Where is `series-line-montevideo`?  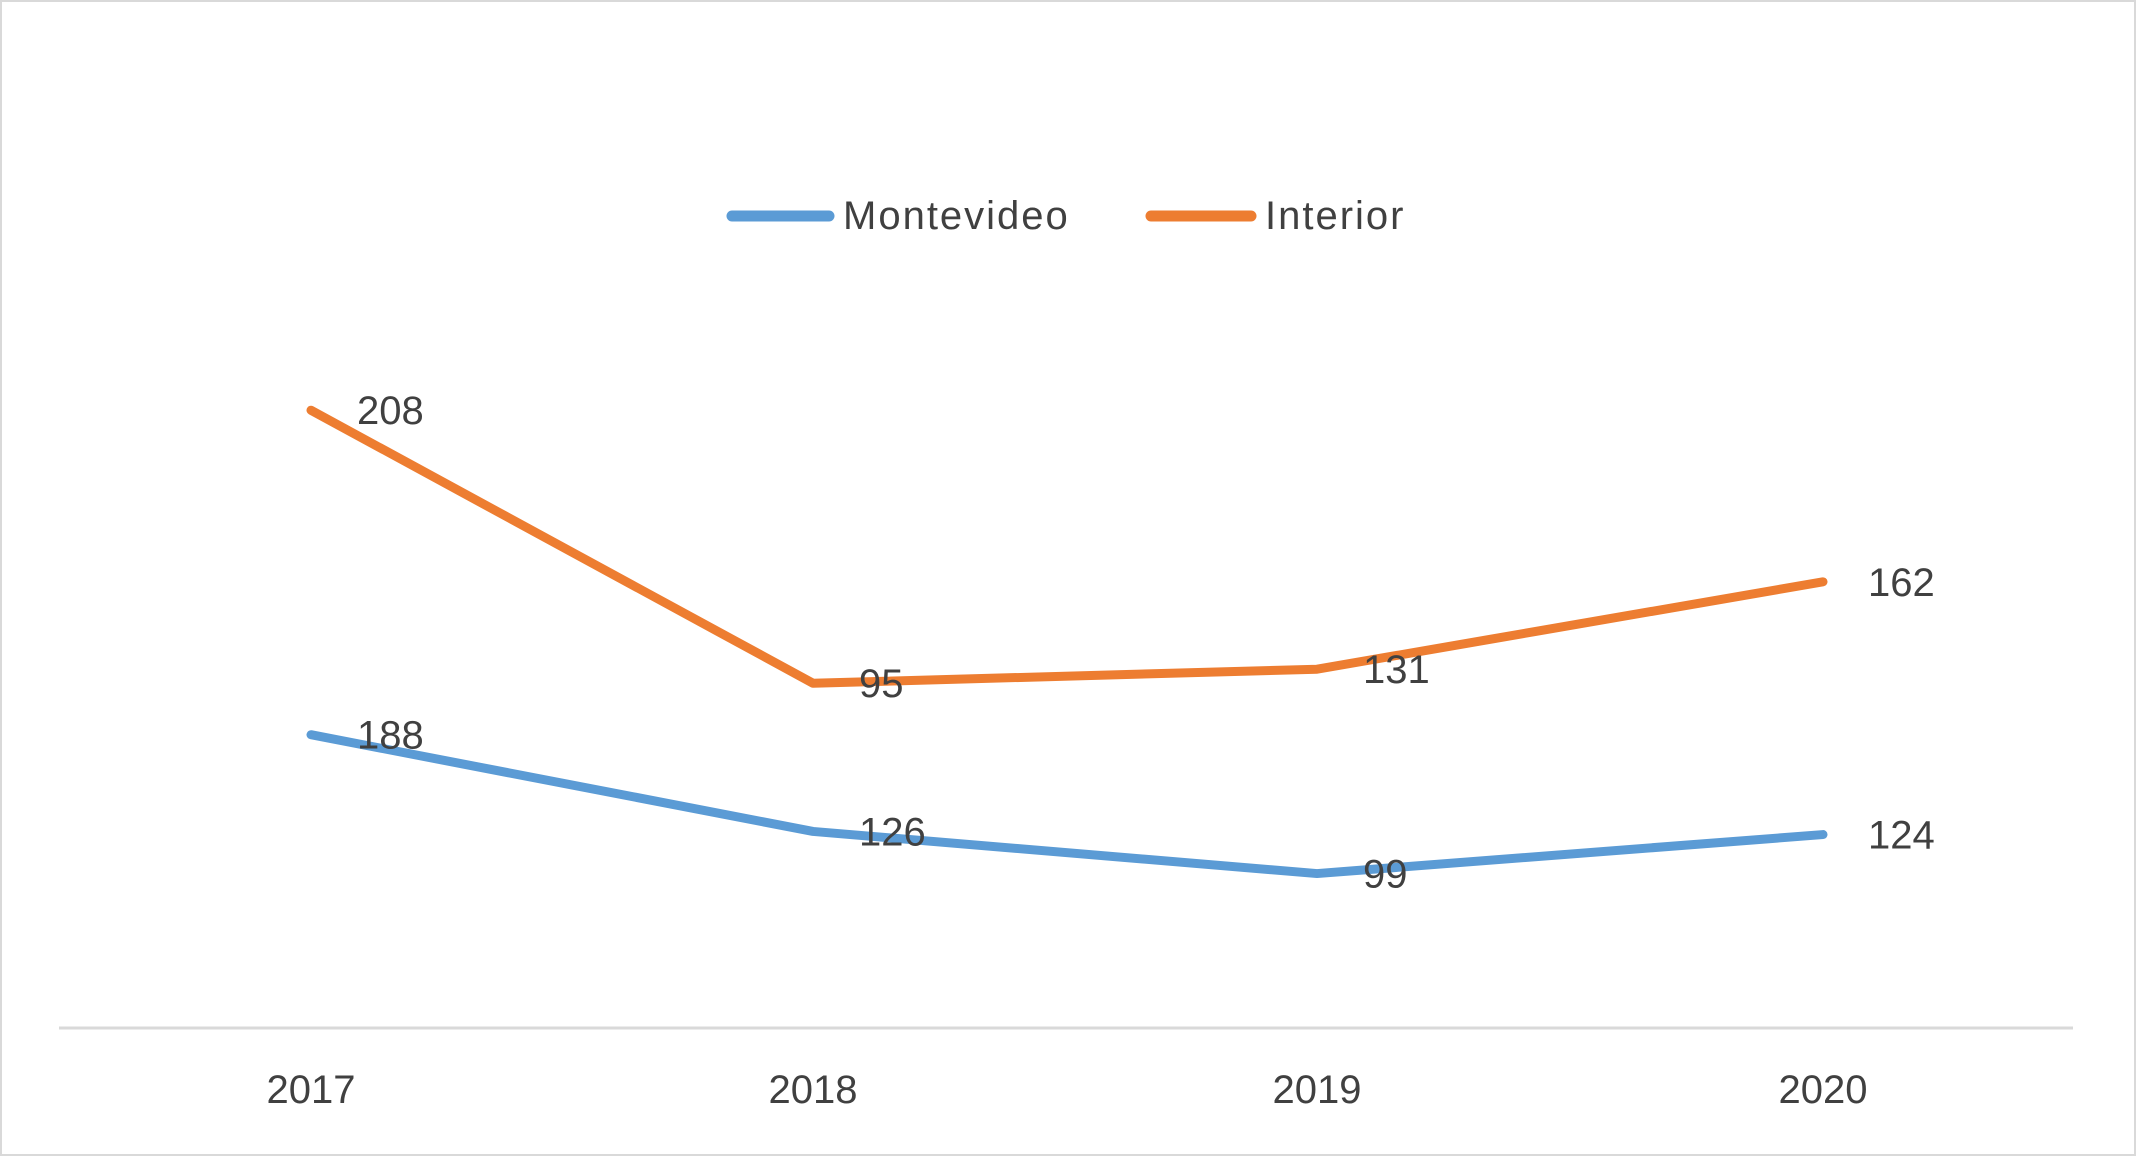 series-line-montevideo is located at coordinates (1067, 804).